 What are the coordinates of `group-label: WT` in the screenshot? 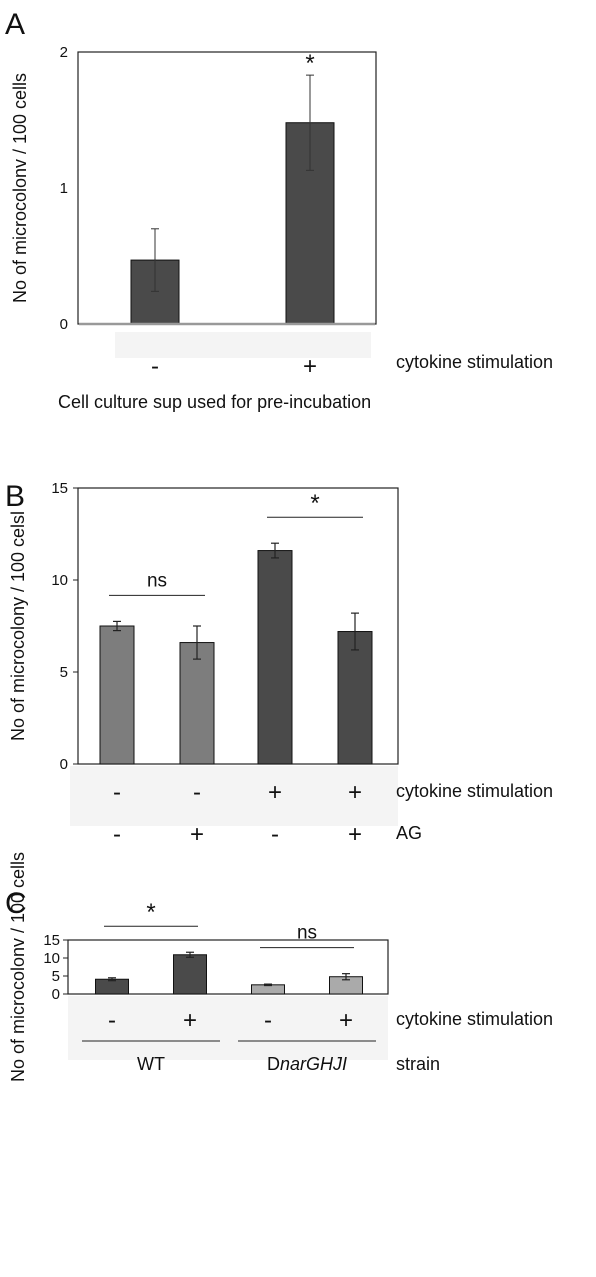 It's located at (151, 1064).